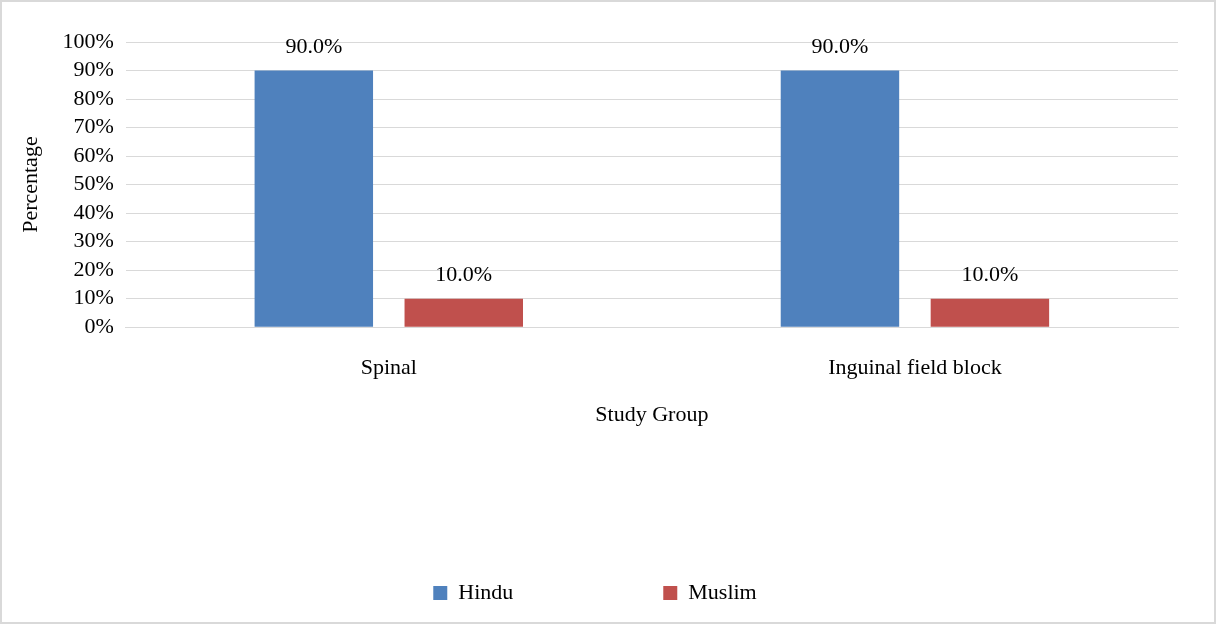  Describe the element at coordinates (486, 591) in the screenshot. I see `legend-label: Hindu` at that location.